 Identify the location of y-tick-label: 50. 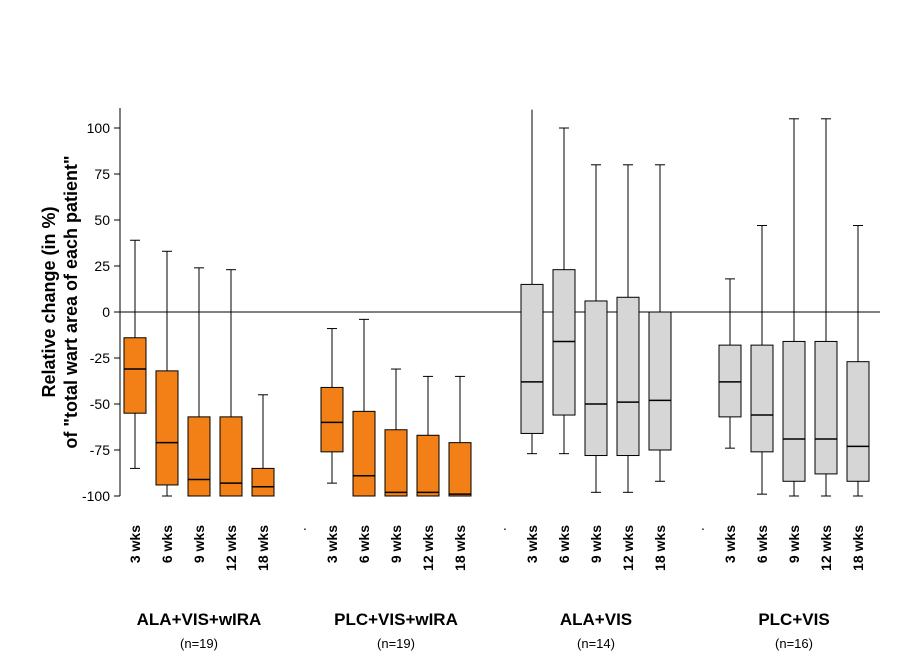
(102, 220).